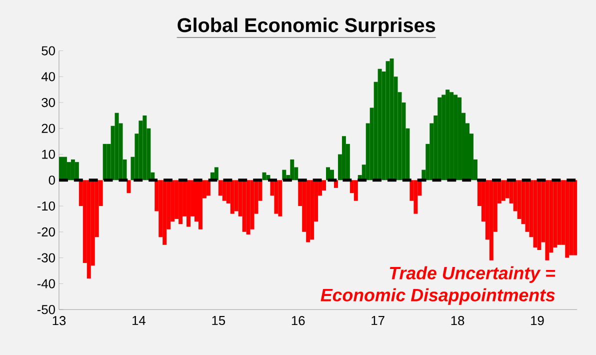 Image resolution: width=596 pixels, height=355 pixels. I want to click on y-tick-label: 50, so click(48, 51).